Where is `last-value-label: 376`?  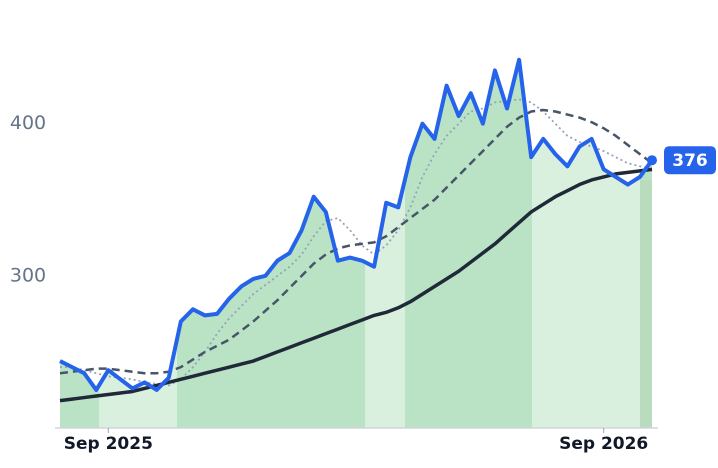
last-value-label: 376 is located at coordinates (690, 161).